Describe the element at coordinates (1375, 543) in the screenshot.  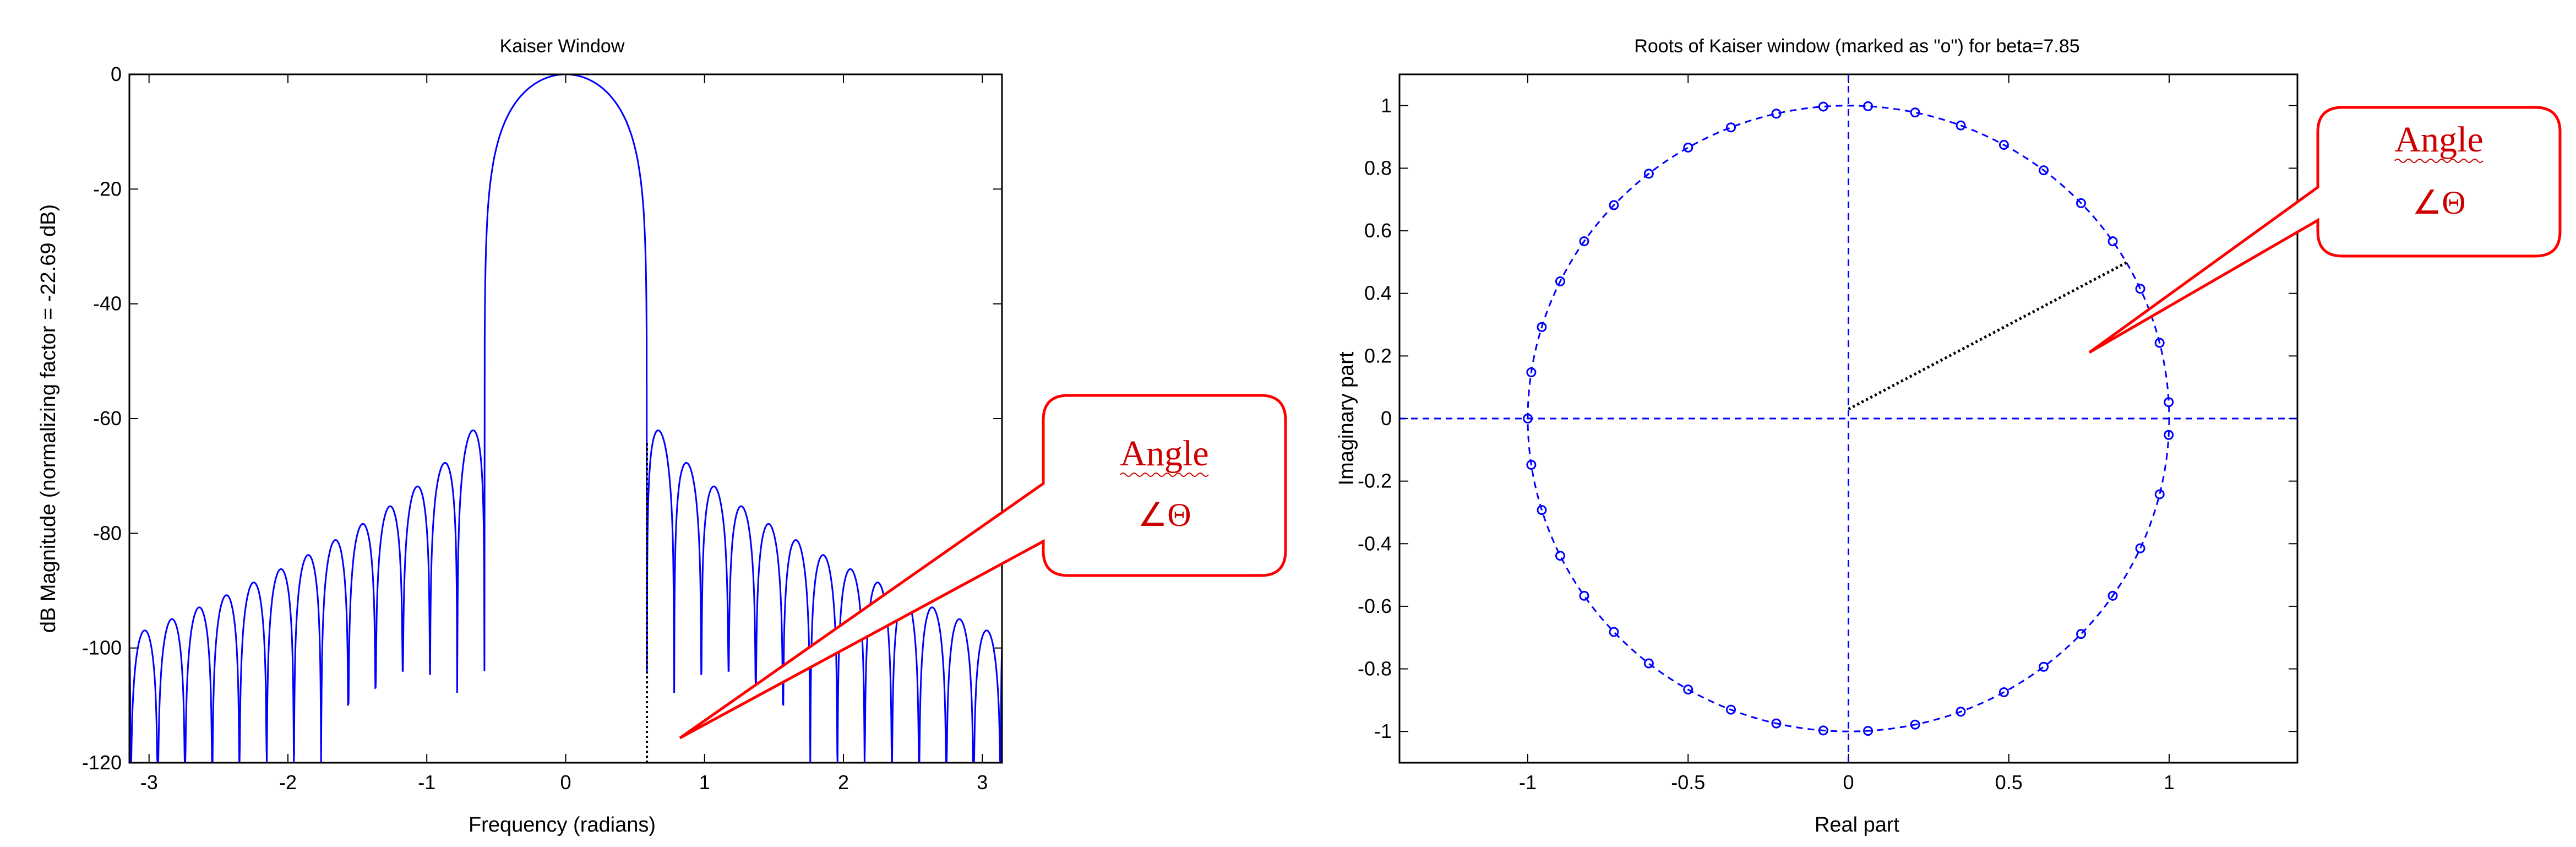
I see `right-y-tick-label: -0.4` at that location.